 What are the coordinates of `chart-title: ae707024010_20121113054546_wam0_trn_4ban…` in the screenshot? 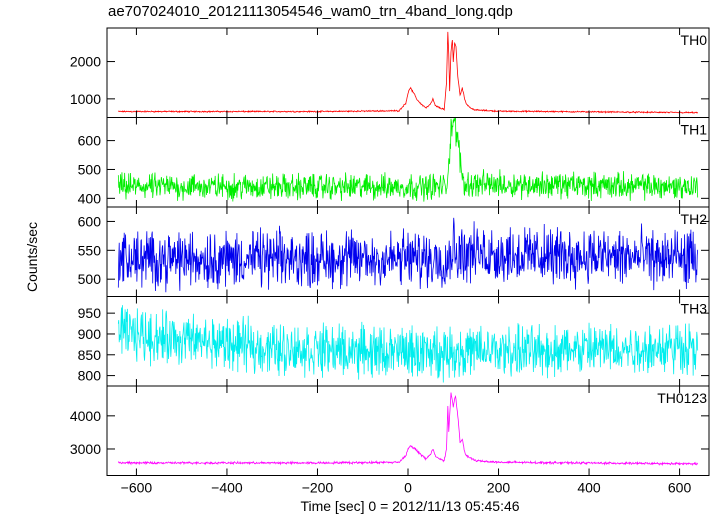 It's located at (310, 11).